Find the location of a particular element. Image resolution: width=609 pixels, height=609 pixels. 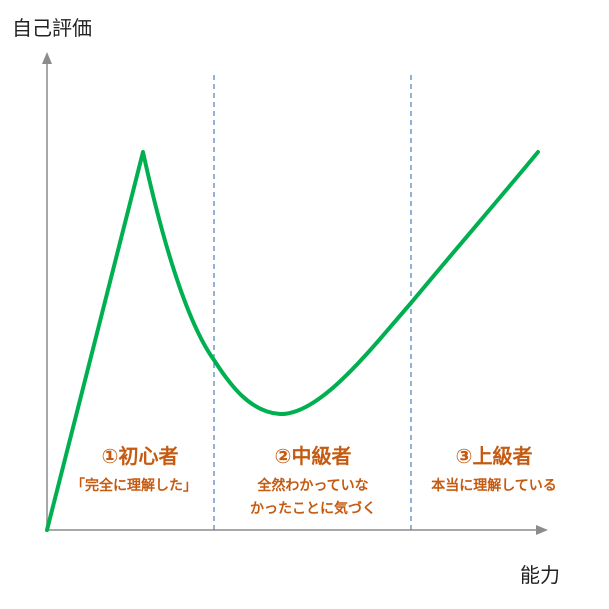

stage-desc-beginner: 「完全に理解した」 is located at coordinates (134, 485).